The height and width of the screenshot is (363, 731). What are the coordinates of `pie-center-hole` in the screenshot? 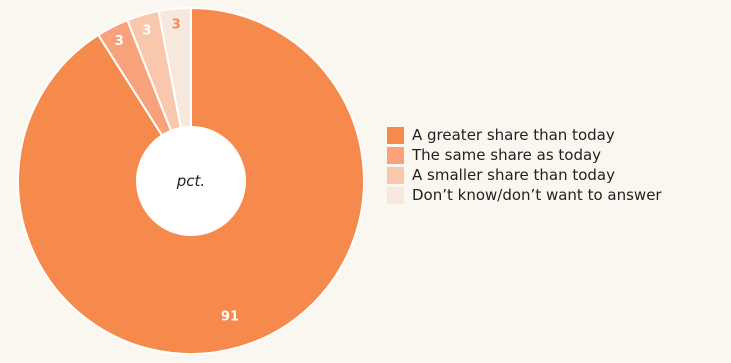 It's located at (191, 181).